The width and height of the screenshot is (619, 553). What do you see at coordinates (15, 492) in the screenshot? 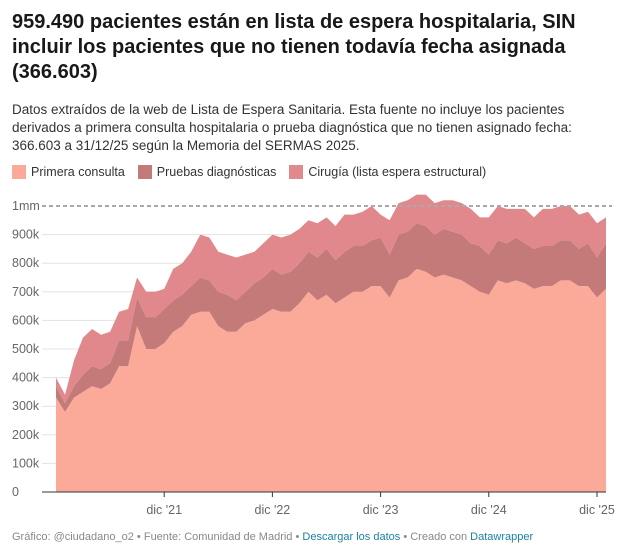
I see `y-tick-label: 0` at bounding box center [15, 492].